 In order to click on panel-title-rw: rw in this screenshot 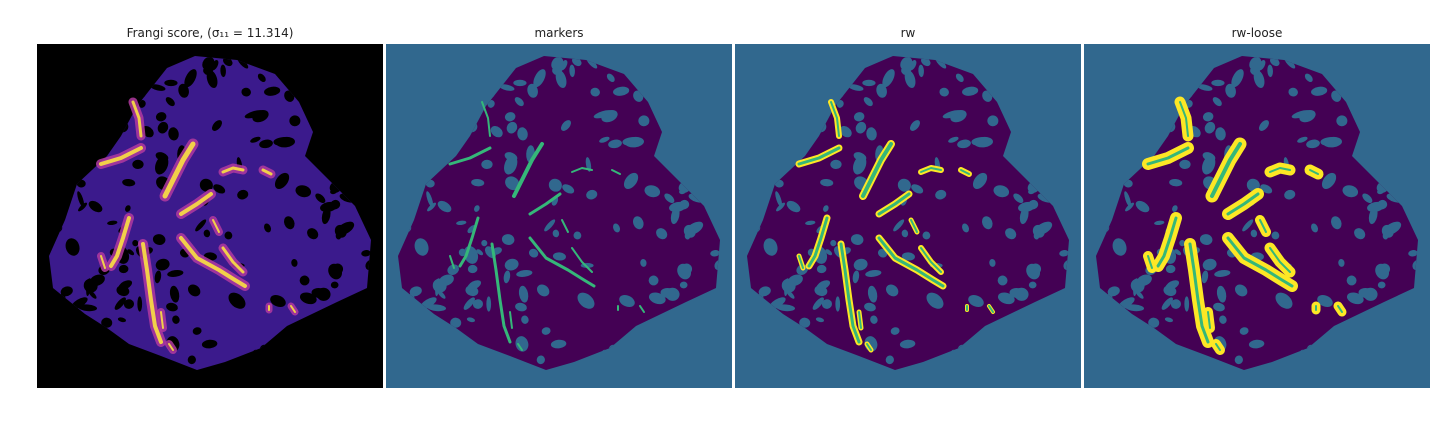, I will do `click(908, 33)`.